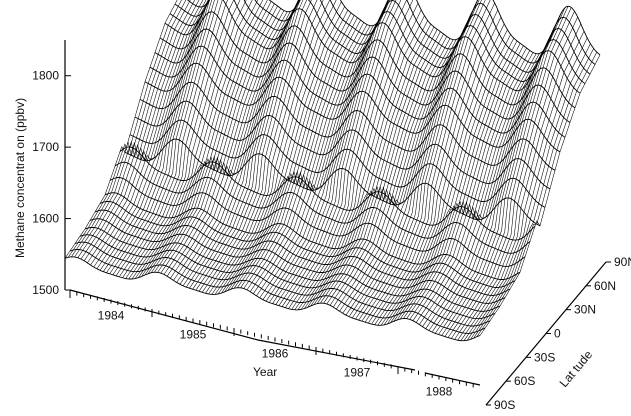 The image size is (631, 416). I want to click on x-tick-label: 1986, so click(275, 354).